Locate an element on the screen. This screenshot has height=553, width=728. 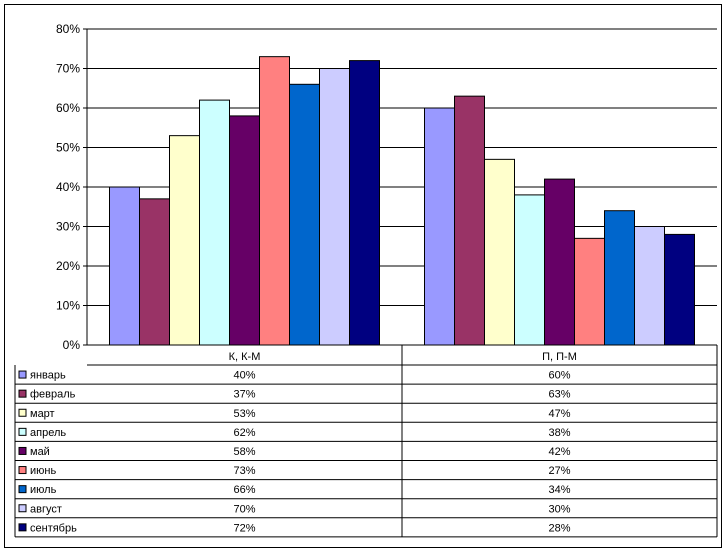
legend-label: июнь is located at coordinates (43, 471).